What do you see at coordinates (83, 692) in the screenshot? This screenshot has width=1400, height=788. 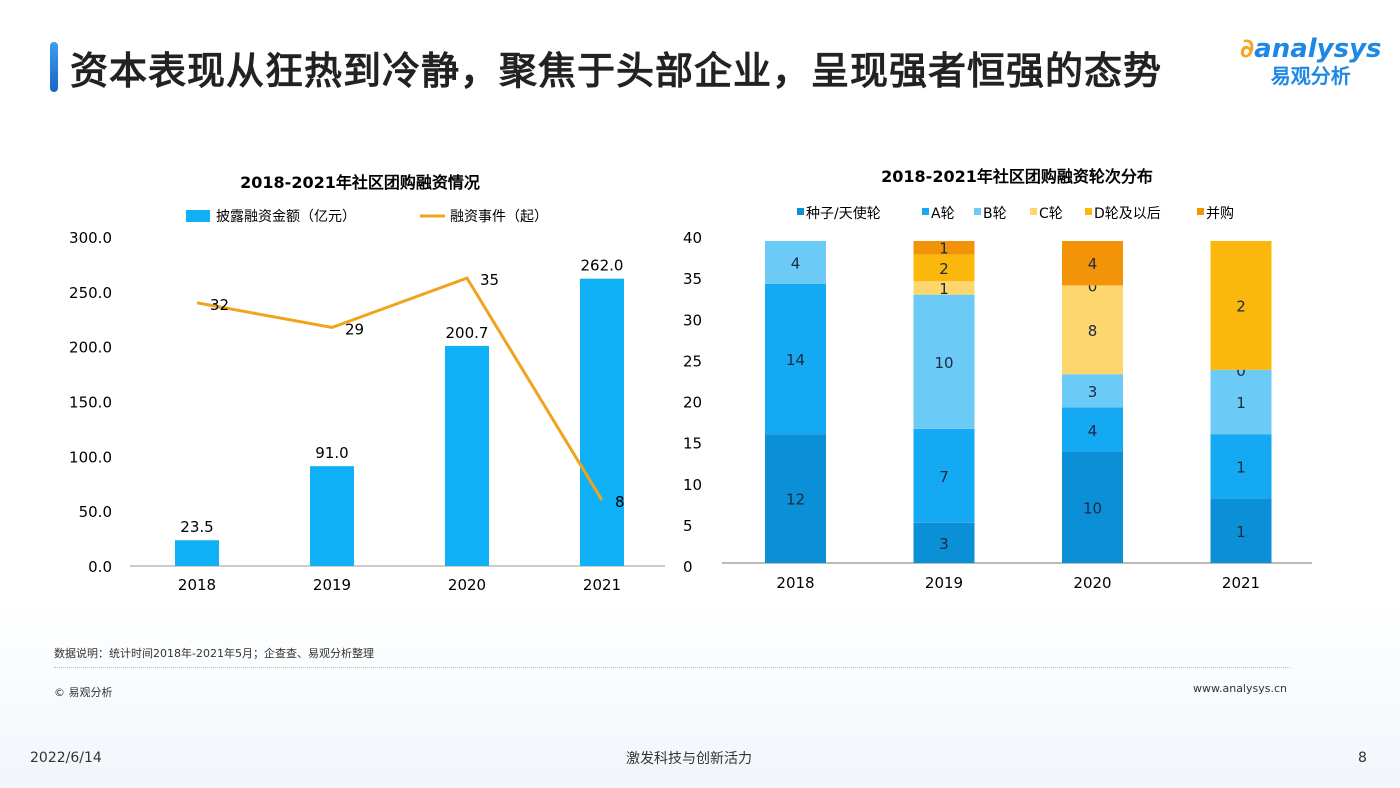 I see `copyright: © 易观分析` at bounding box center [83, 692].